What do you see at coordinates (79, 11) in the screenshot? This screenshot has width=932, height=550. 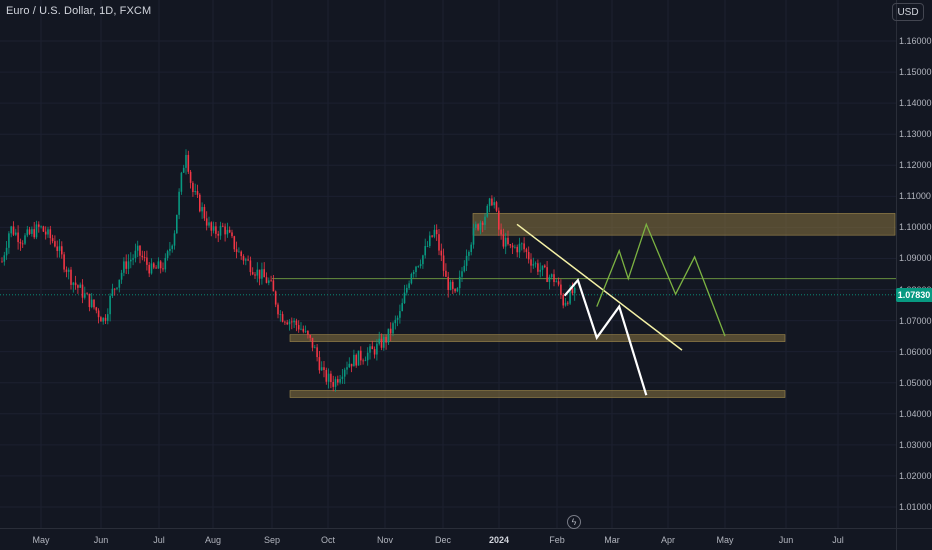 I see `symbol-title: Euro / U.S. Dollar, 1D, FXCM` at bounding box center [79, 11].